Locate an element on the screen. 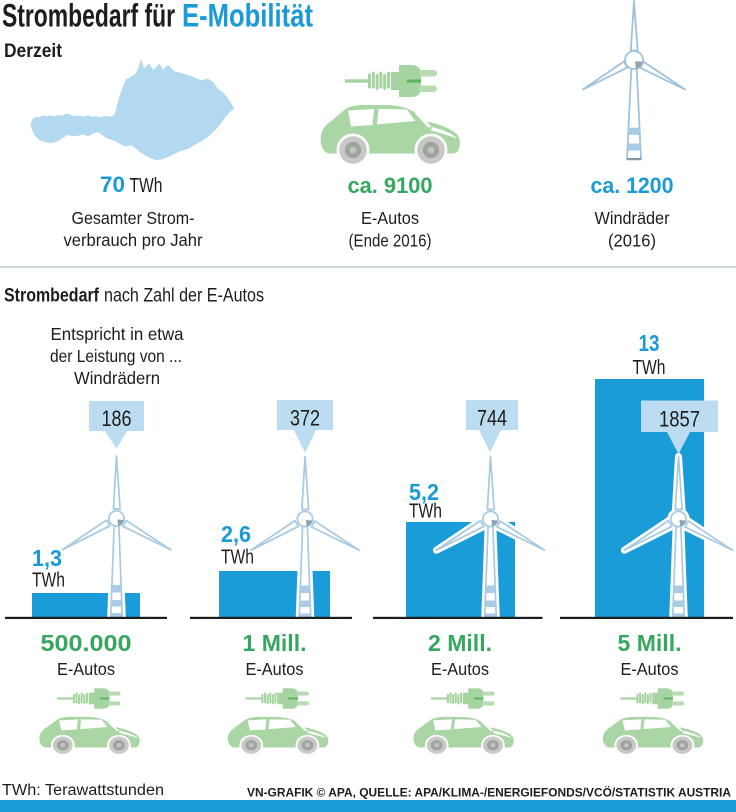 This screenshot has width=736, height=812. svg-text: Strombedarf für is located at coordinates (88, 17).